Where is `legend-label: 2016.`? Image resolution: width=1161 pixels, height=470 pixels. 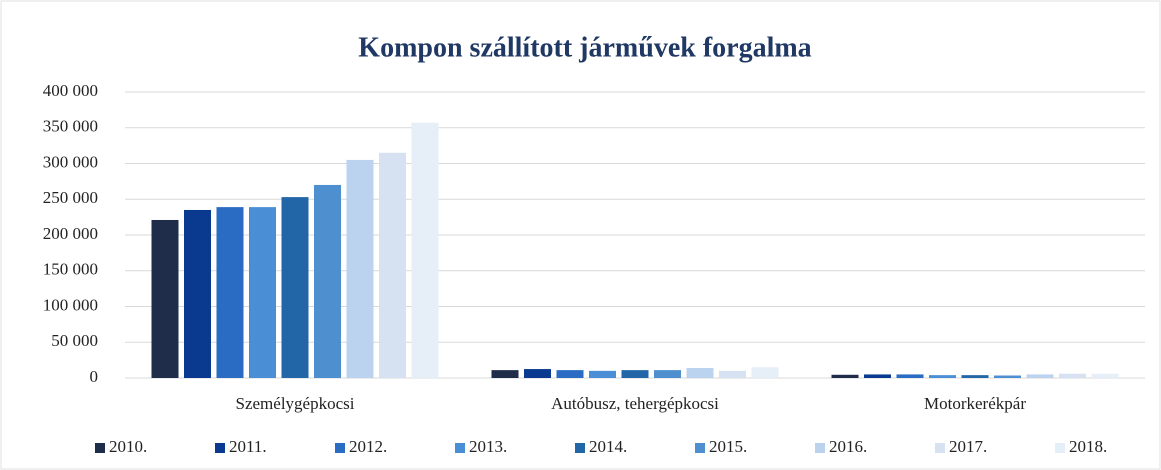 legend-label: 2016. is located at coordinates (848, 446).